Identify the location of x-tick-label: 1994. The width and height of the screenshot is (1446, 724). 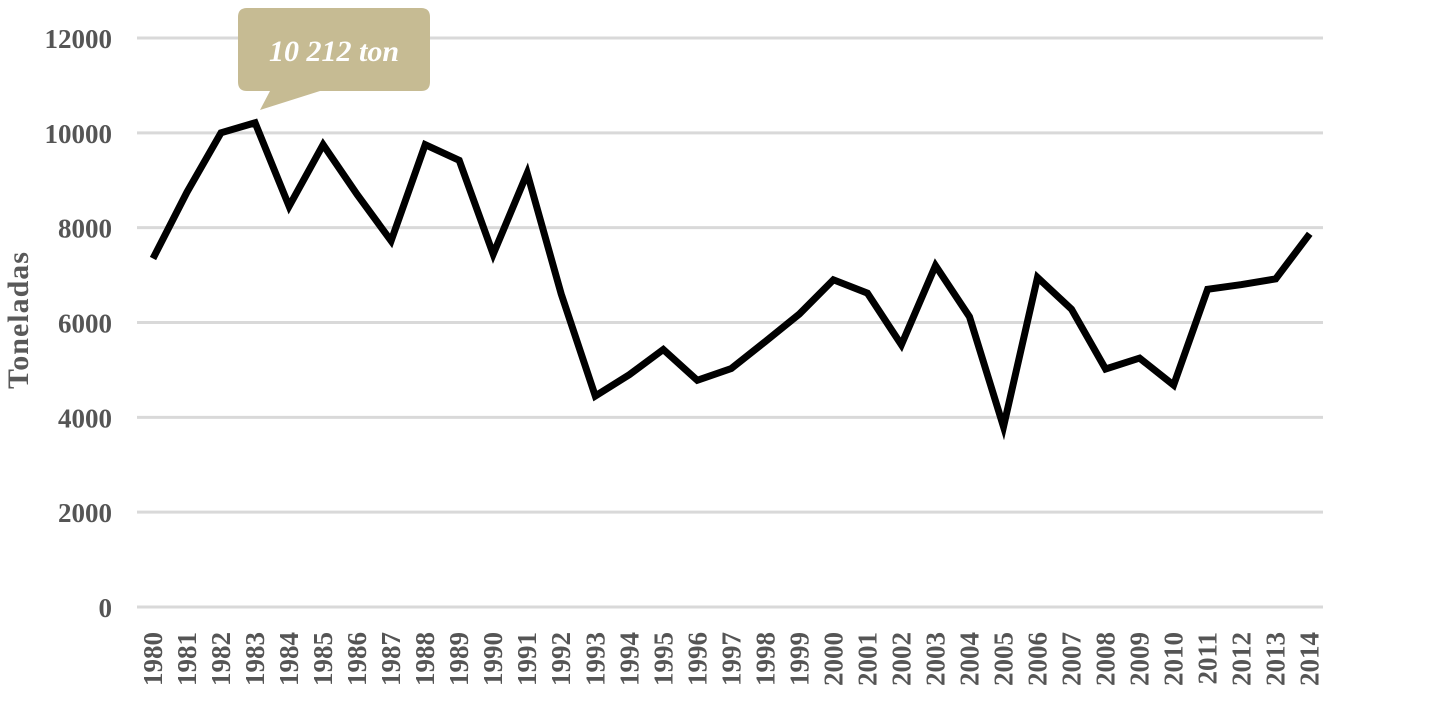
(629, 659).